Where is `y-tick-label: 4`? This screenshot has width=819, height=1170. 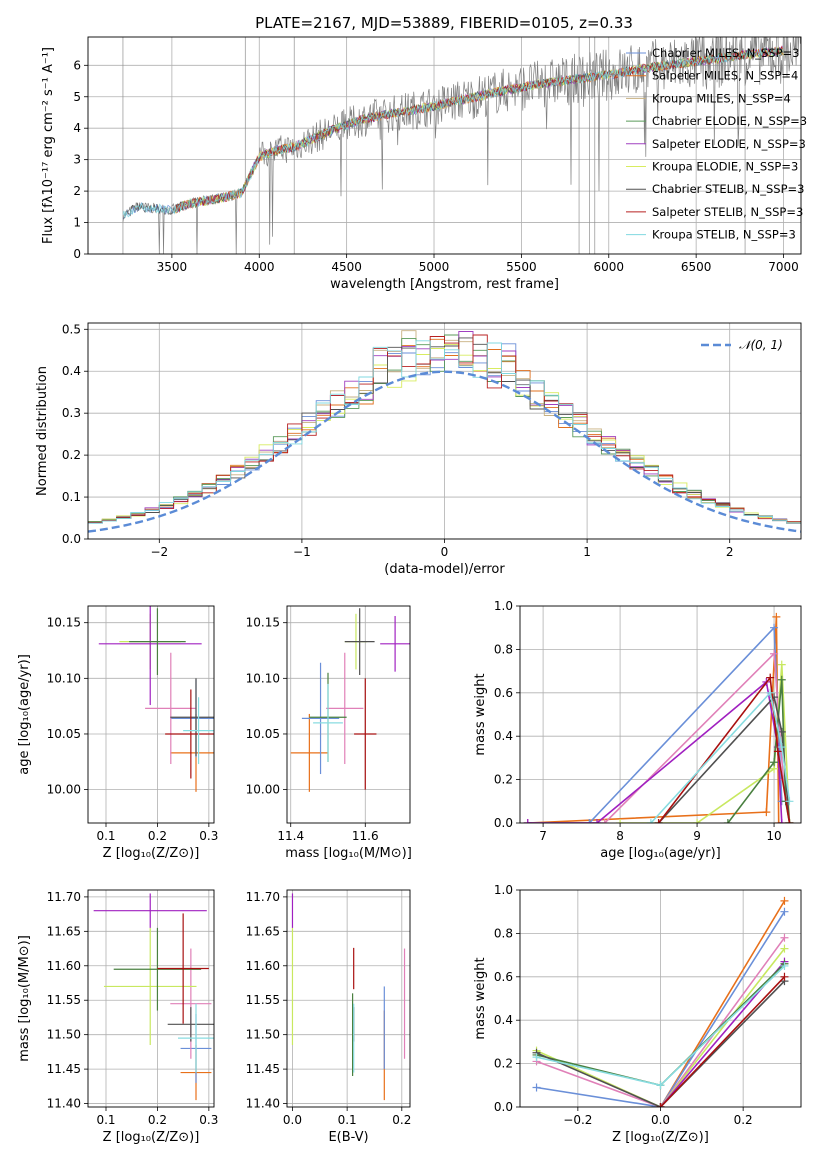 y-tick-label: 4 is located at coordinates (77, 128).